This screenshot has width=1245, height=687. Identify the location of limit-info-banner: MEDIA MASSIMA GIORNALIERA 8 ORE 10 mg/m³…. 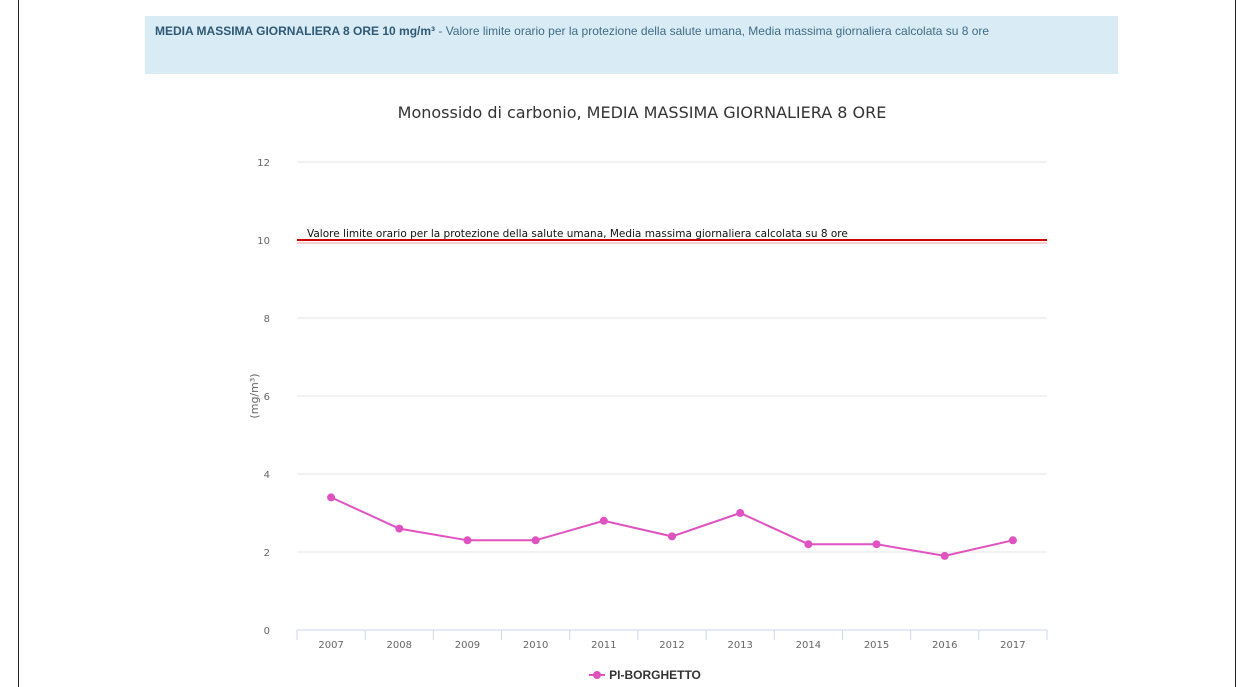
(631, 45).